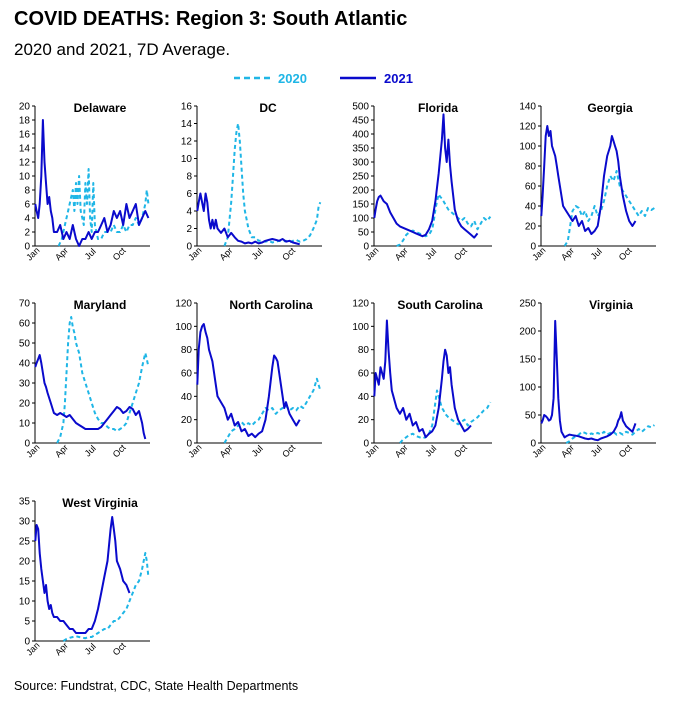 The height and width of the screenshot is (703, 681). What do you see at coordinates (25, 304) in the screenshot?
I see `y-tick-label: 70` at bounding box center [25, 304].